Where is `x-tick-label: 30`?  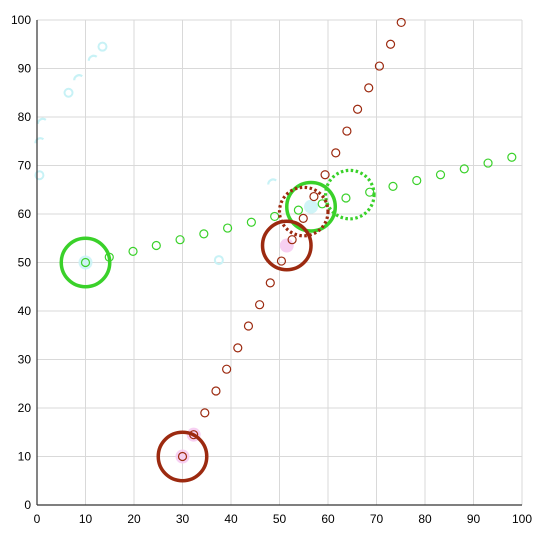
x-tick-label: 30 is located at coordinates (183, 519).